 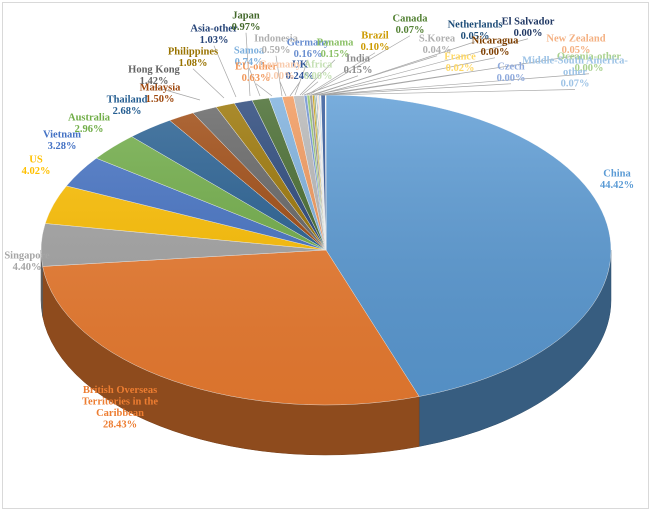 I want to click on data-label-line: 0.74%, so click(x=249, y=62).